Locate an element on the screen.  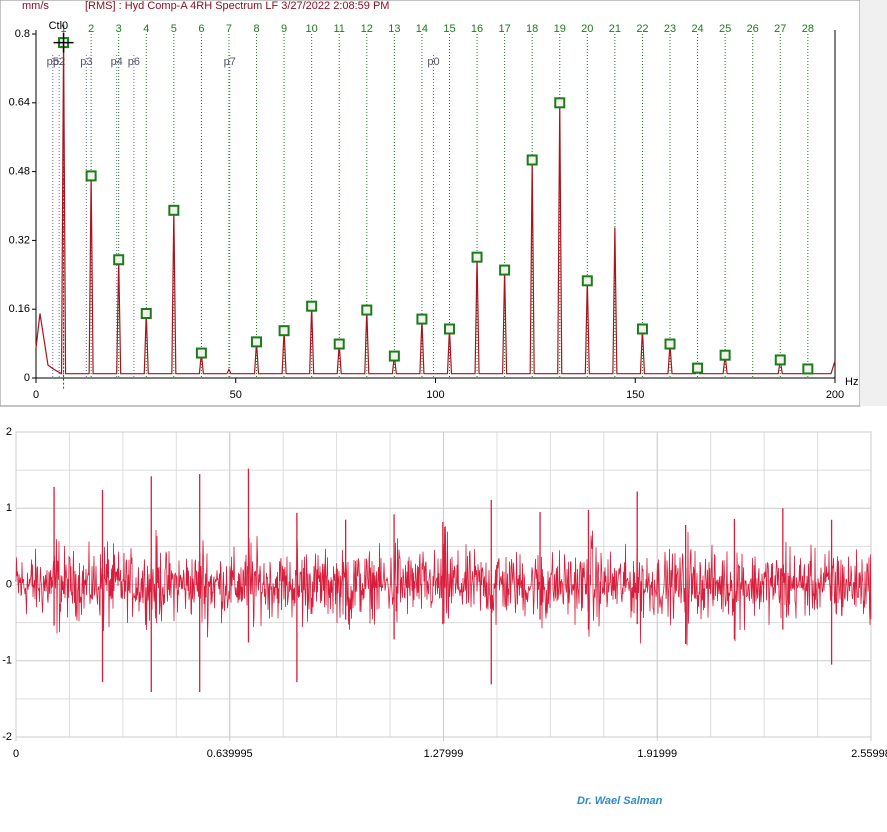
harmonic-label: 21 is located at coordinates (615, 29).